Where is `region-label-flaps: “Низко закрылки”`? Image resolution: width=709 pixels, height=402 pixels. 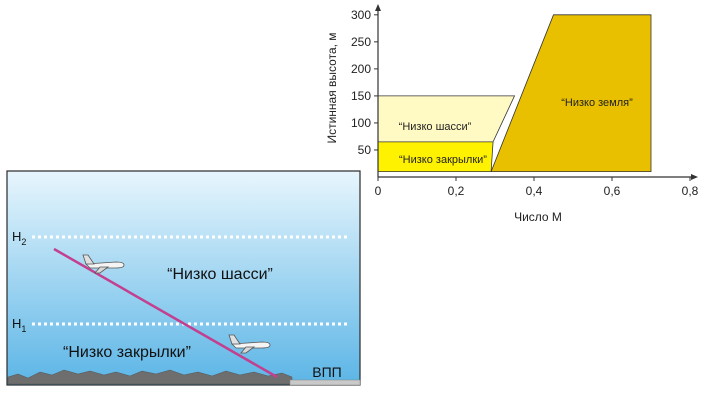 region-label-flaps: “Низко закрылки” is located at coordinates (443, 160).